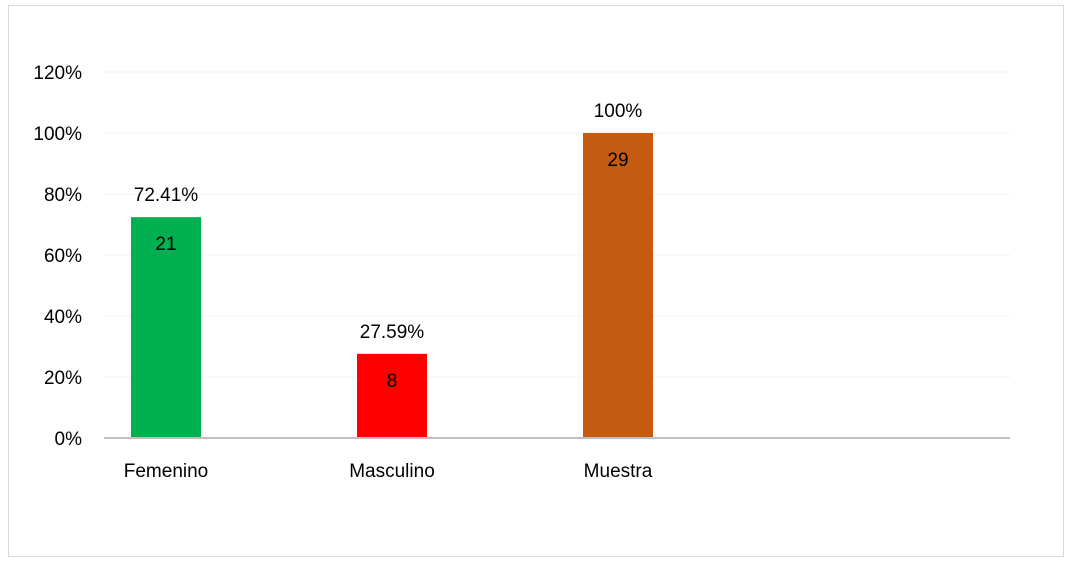  What do you see at coordinates (63, 378) in the screenshot?
I see `y-tick-label: 20%` at bounding box center [63, 378].